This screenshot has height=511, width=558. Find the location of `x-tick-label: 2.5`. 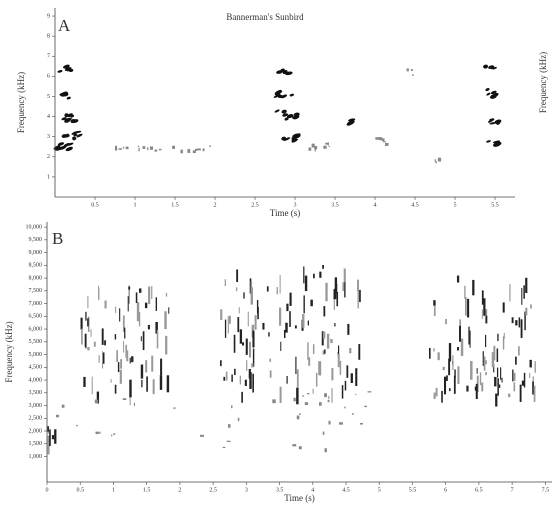

x-tick-label: 2.5 is located at coordinates (255, 205).